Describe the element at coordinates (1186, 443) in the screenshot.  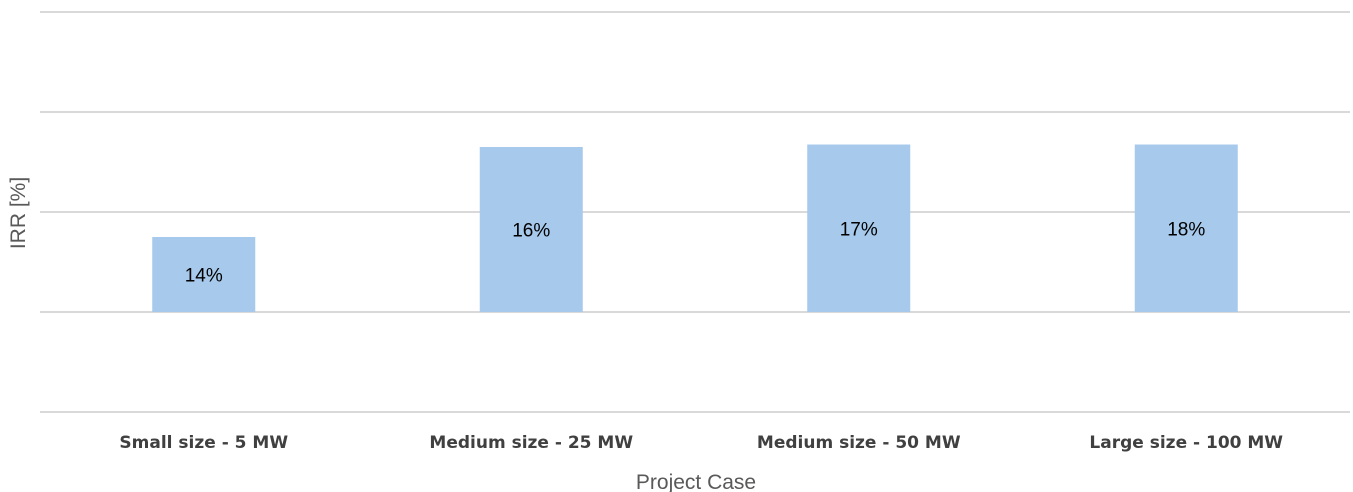
I see `x-tick-label: Large size - 100 MW` at that location.